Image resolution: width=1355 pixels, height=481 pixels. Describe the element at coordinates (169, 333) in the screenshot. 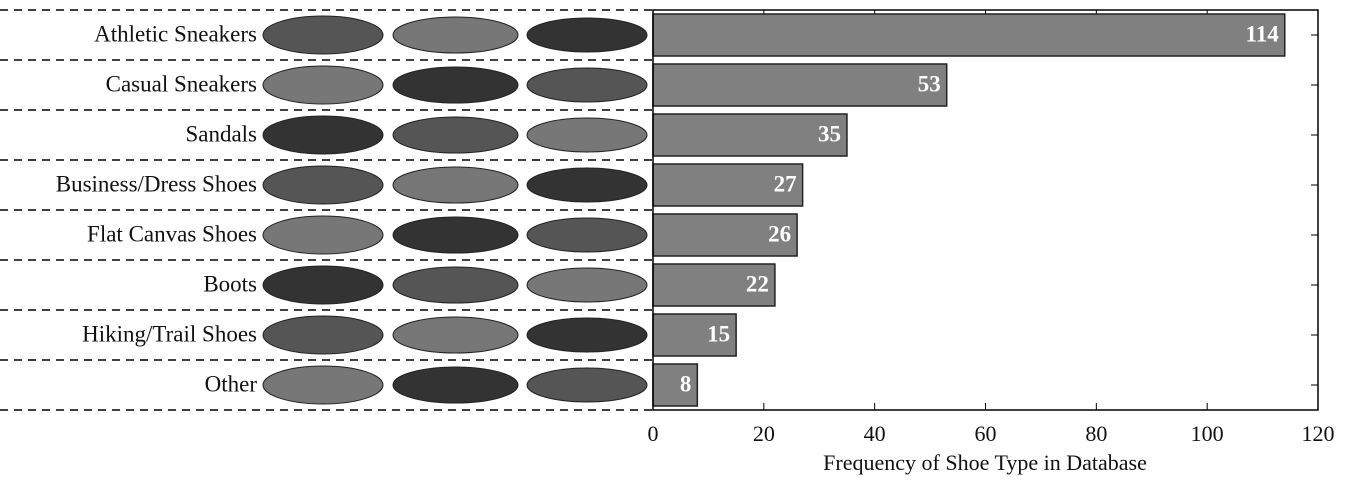

I see `category-label: Hiking/Trail Shoes` at that location.